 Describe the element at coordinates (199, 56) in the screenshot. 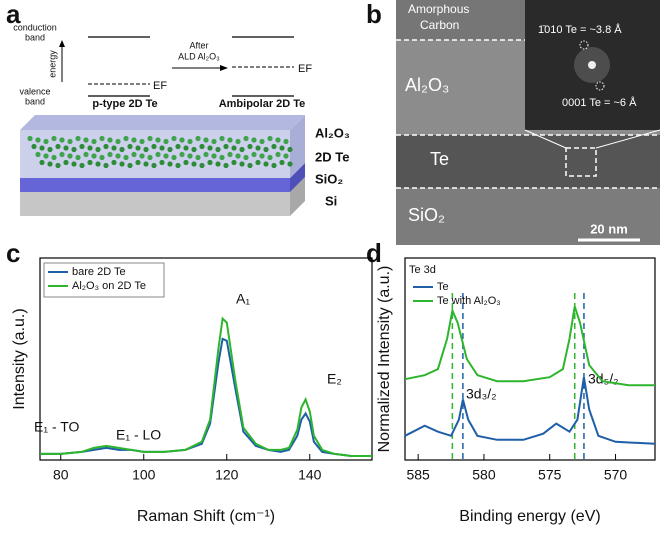

I see `label: ALD Al₂O₃` at that location.